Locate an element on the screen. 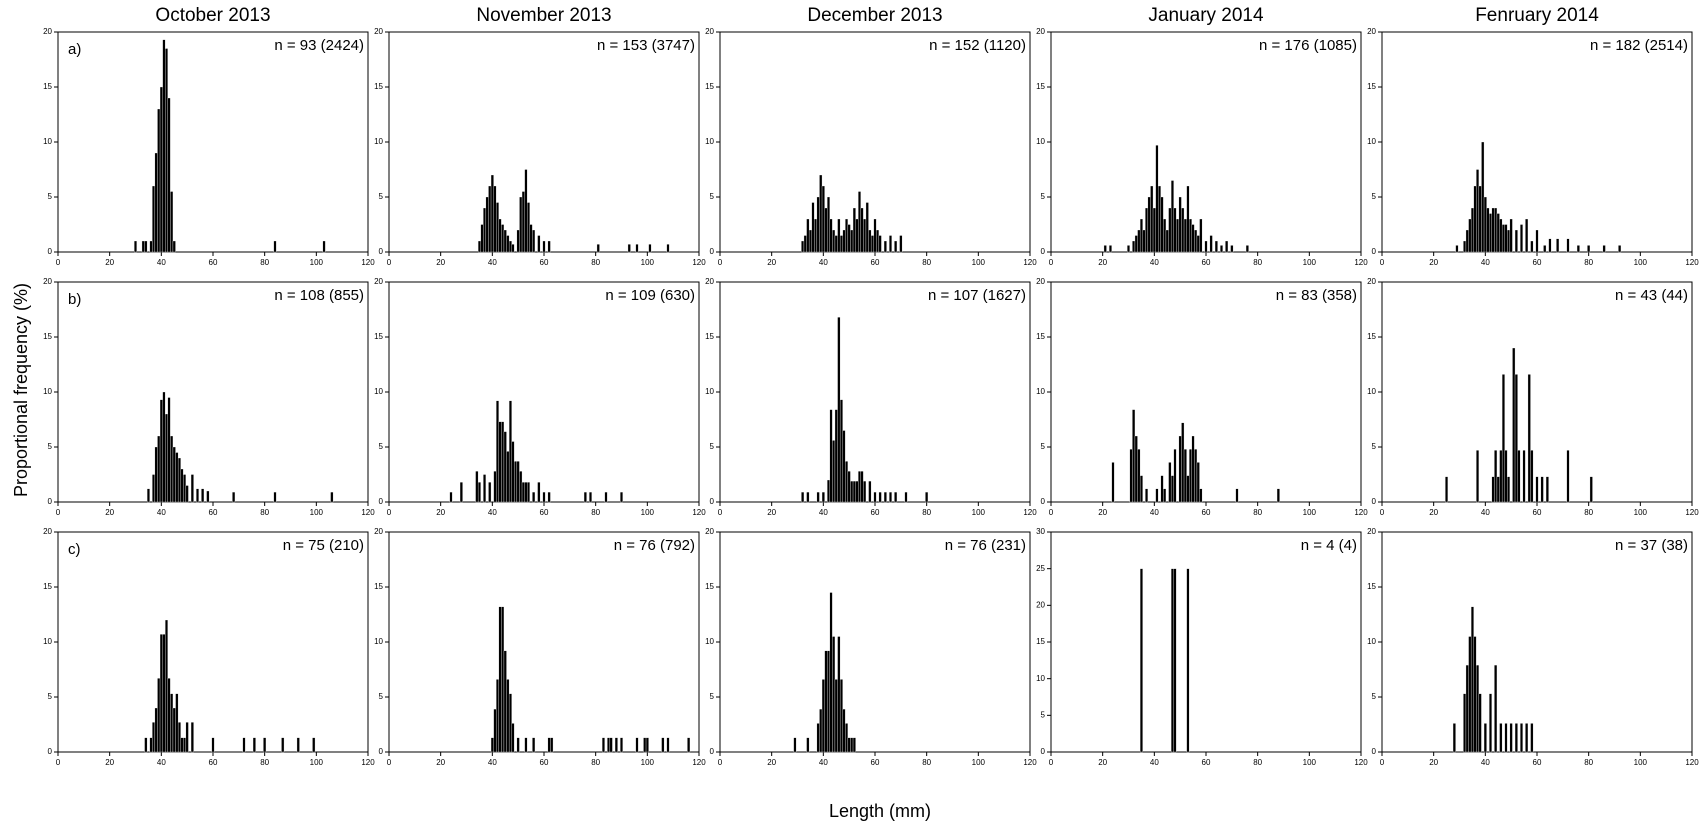 Image resolution: width=1705 pixels, height=826 pixels. sample-size: n = 93 (2424) is located at coordinates (319, 45).